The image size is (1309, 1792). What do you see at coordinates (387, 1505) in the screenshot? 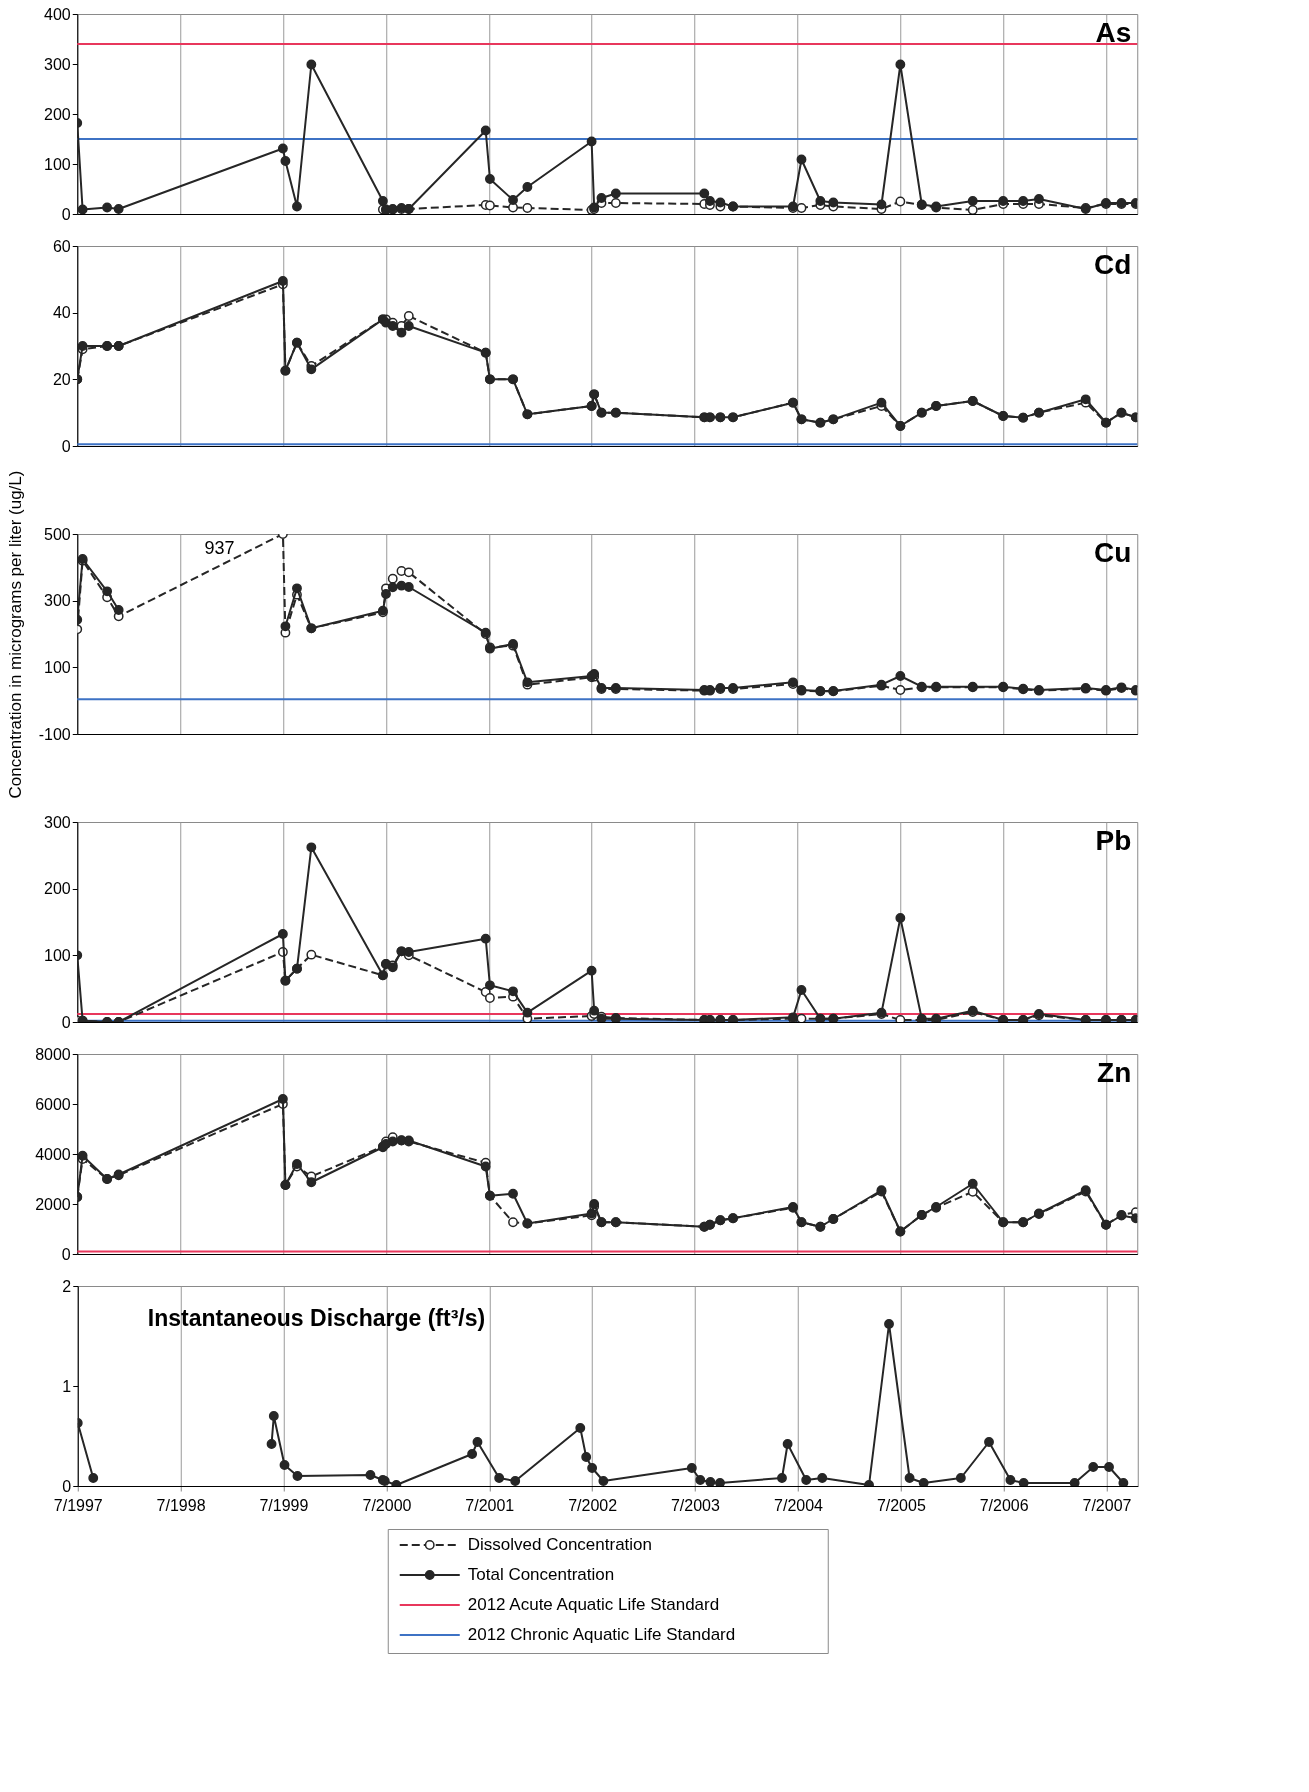
I see `x-tick-label: 7/2000` at bounding box center [387, 1505].